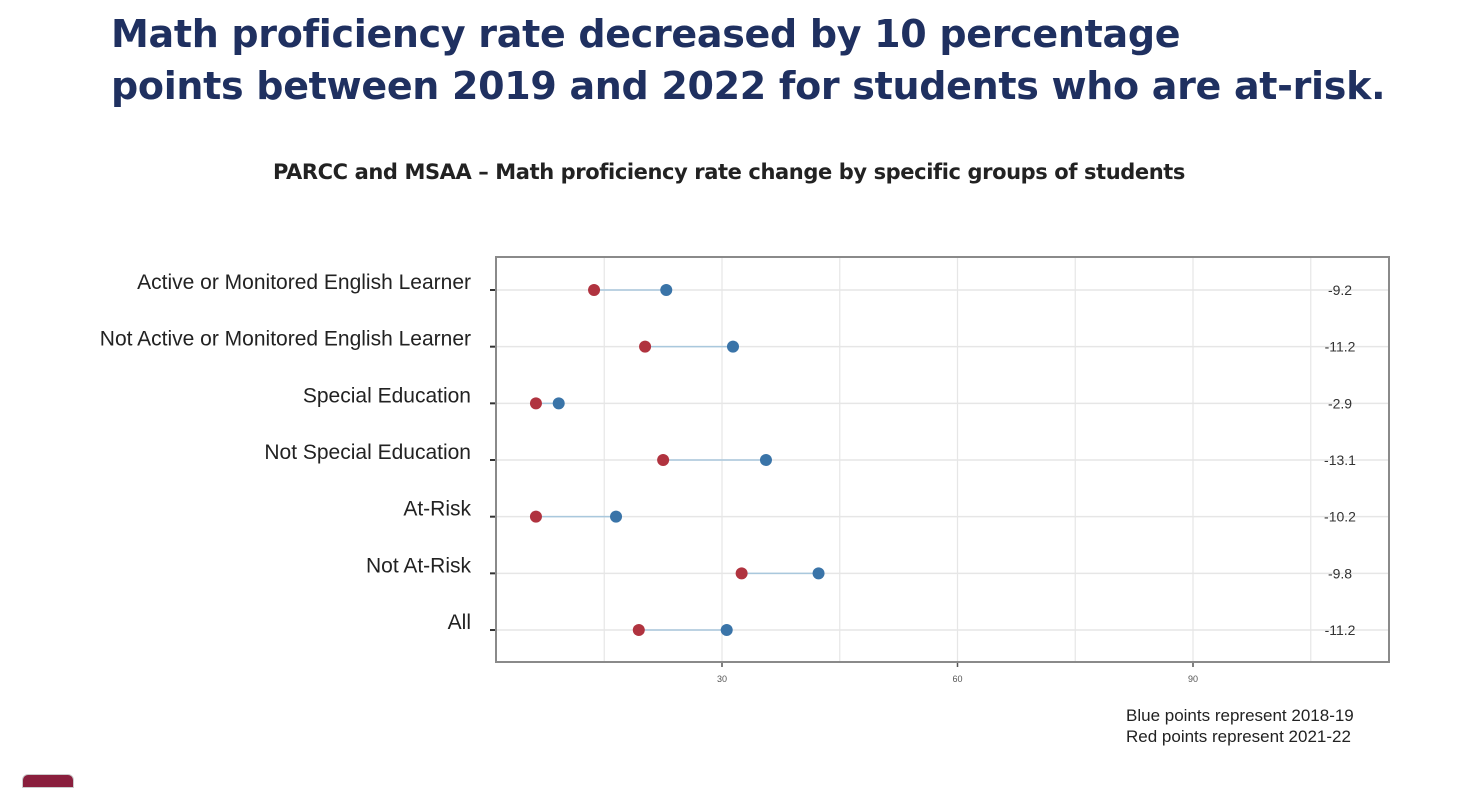 The height and width of the screenshot is (788, 1464). I want to click on difference-label: -2.9, so click(1340, 403).